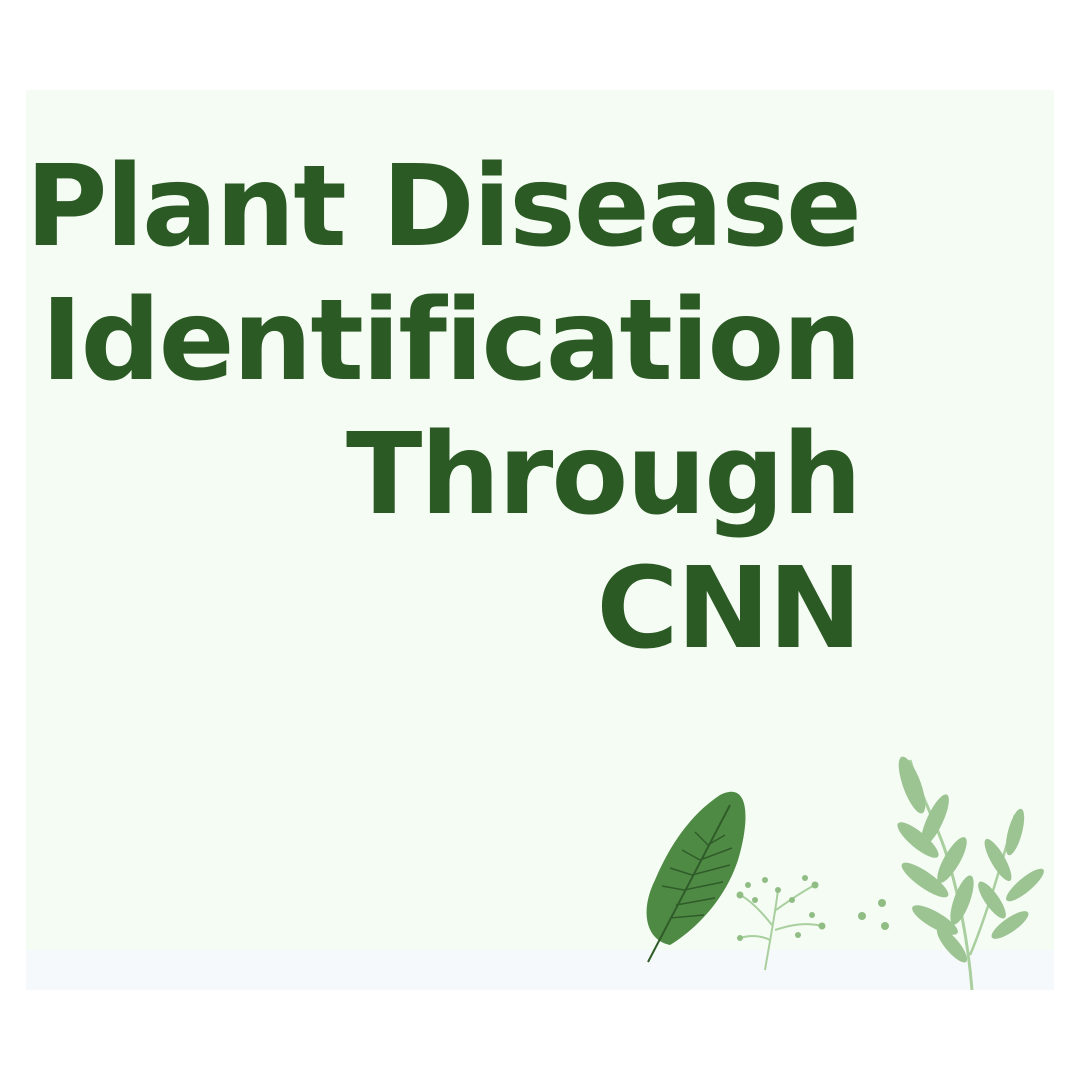  What do you see at coordinates (696, 877) in the screenshot?
I see `monstera-leaf-icon` at bounding box center [696, 877].